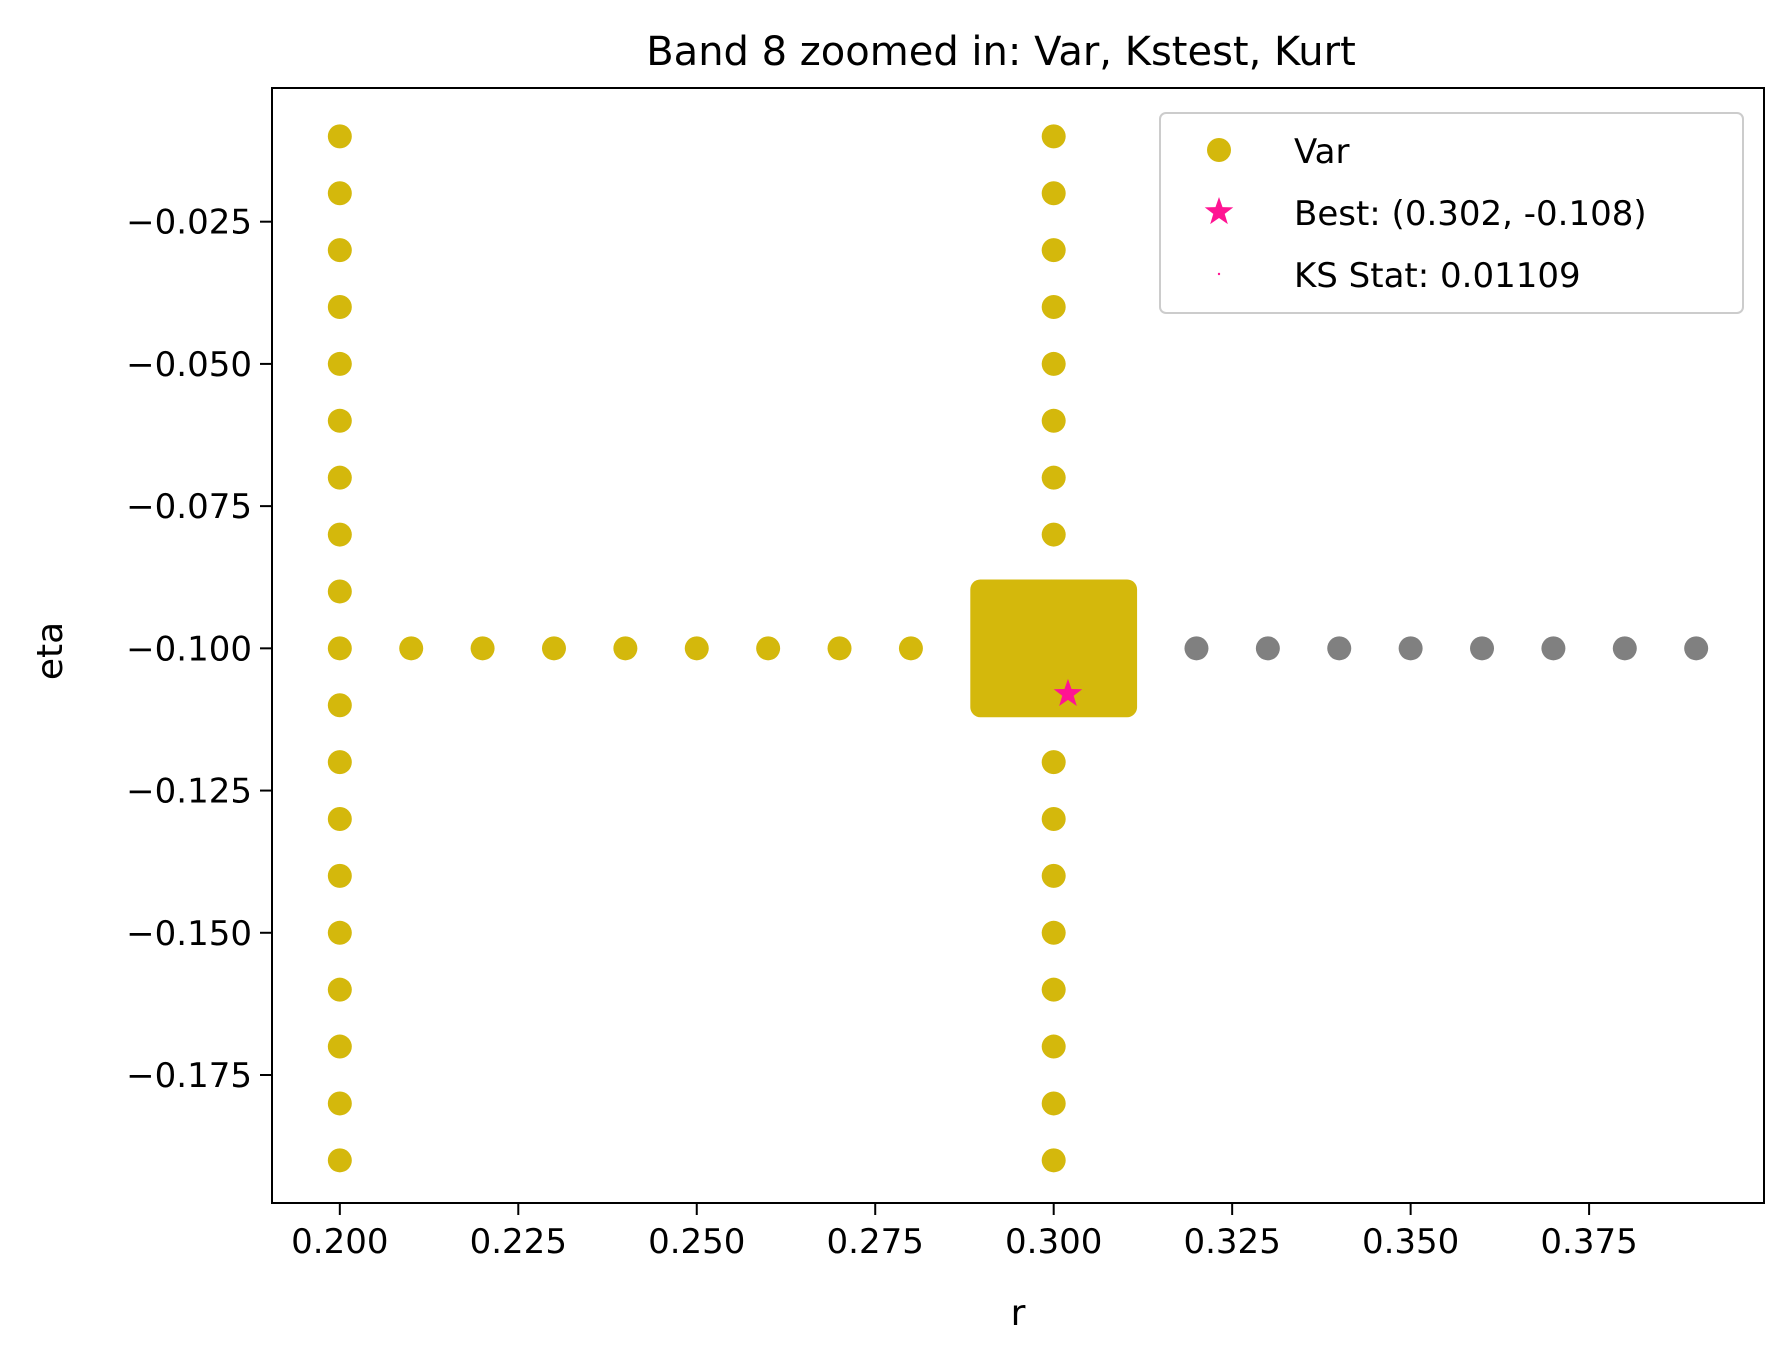  What do you see at coordinates (1321, 152) in the screenshot?
I see `legend-label: Var` at bounding box center [1321, 152].